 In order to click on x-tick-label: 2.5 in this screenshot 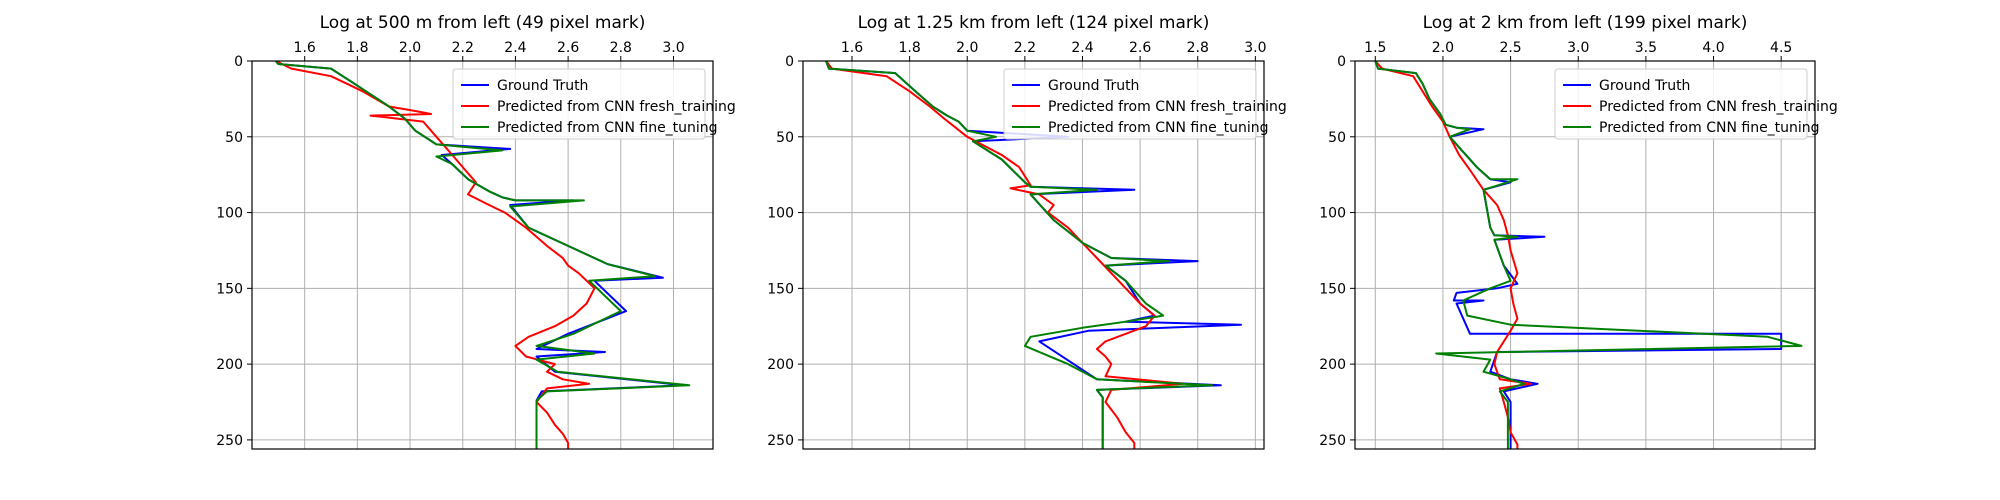, I will do `click(1510, 48)`.